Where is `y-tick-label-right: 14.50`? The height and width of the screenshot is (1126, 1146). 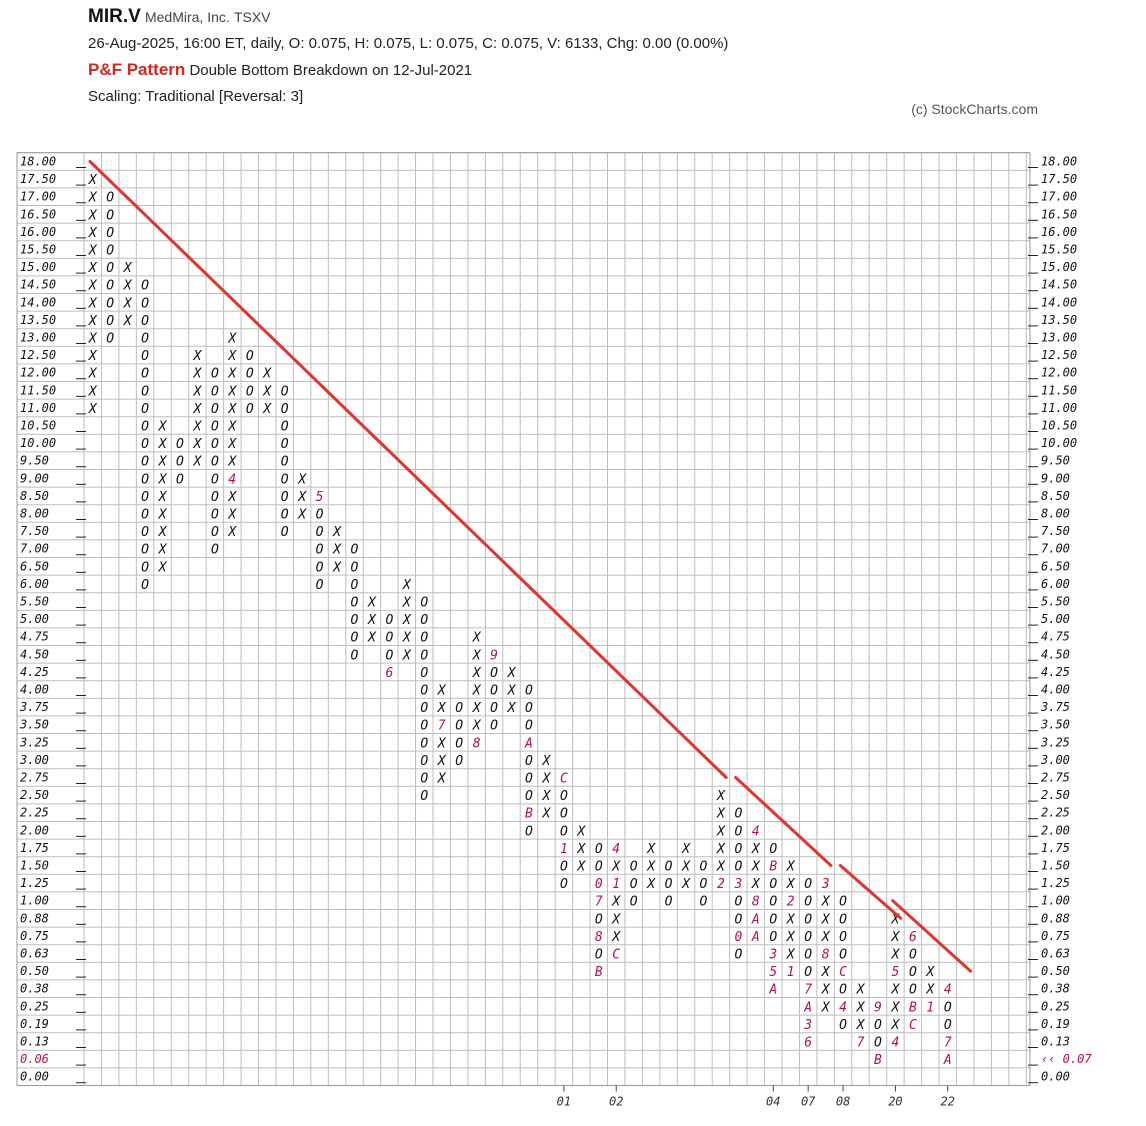 y-tick-label-right: 14.50 is located at coordinates (1059, 285).